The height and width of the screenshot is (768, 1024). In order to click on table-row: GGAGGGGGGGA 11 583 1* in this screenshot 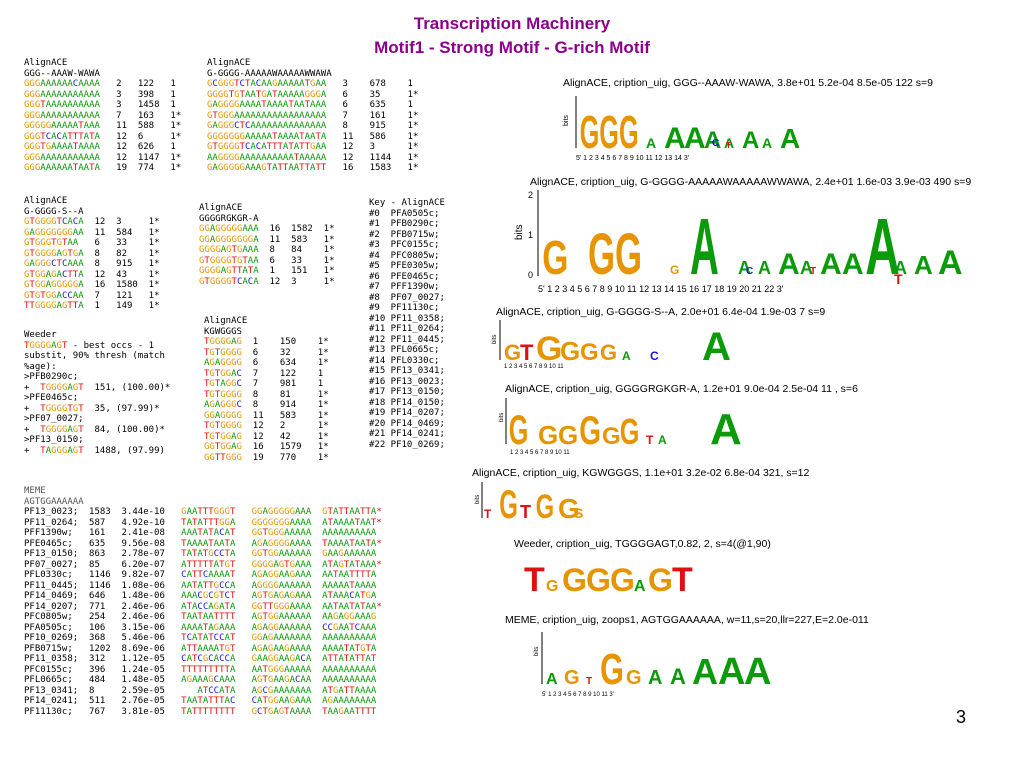, I will do `click(267, 240)`.